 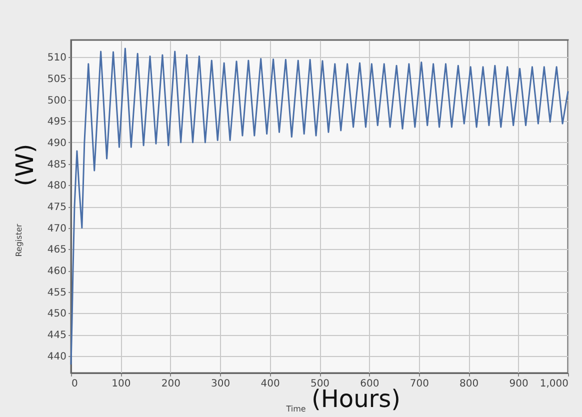 I want to click on y-tick-label: 495, so click(x=56, y=122).